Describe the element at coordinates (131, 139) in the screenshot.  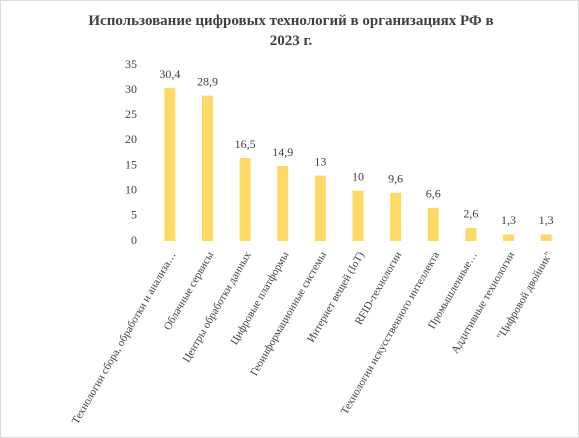
I see `y-tick-label: 20` at that location.